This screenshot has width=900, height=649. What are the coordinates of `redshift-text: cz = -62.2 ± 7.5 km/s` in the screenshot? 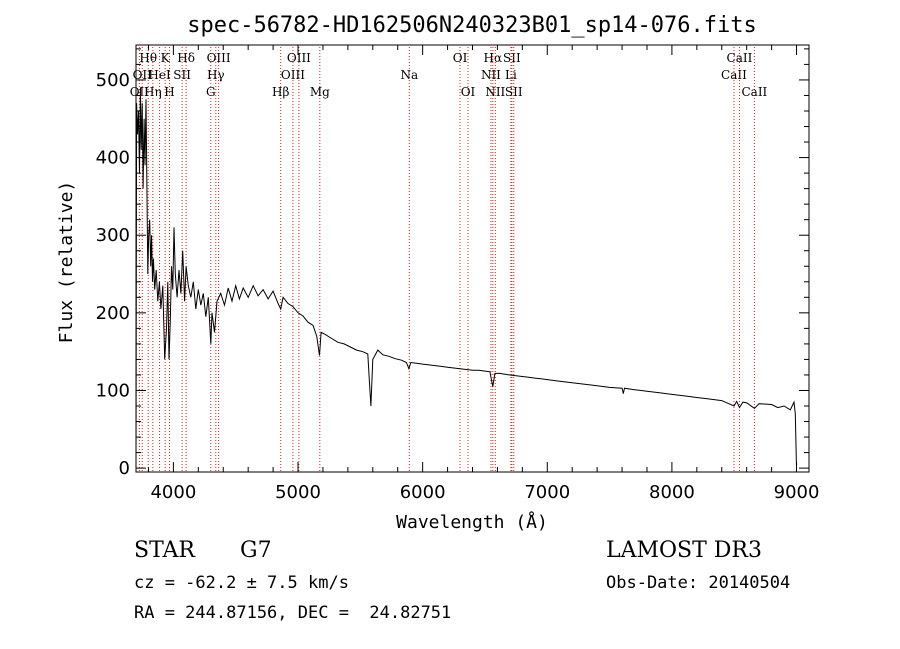 It's located at (241, 583).